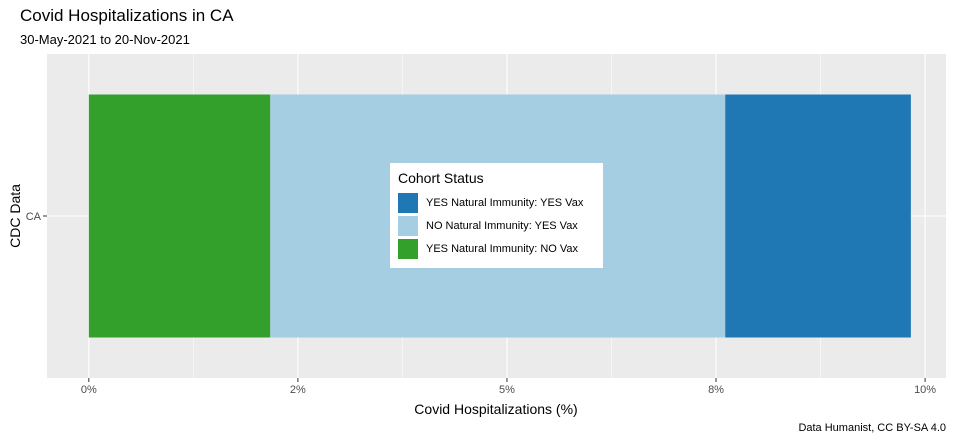 The width and height of the screenshot is (954, 443). I want to click on legend-label: NO Natural Immunity: YES Vax, so click(502, 226).